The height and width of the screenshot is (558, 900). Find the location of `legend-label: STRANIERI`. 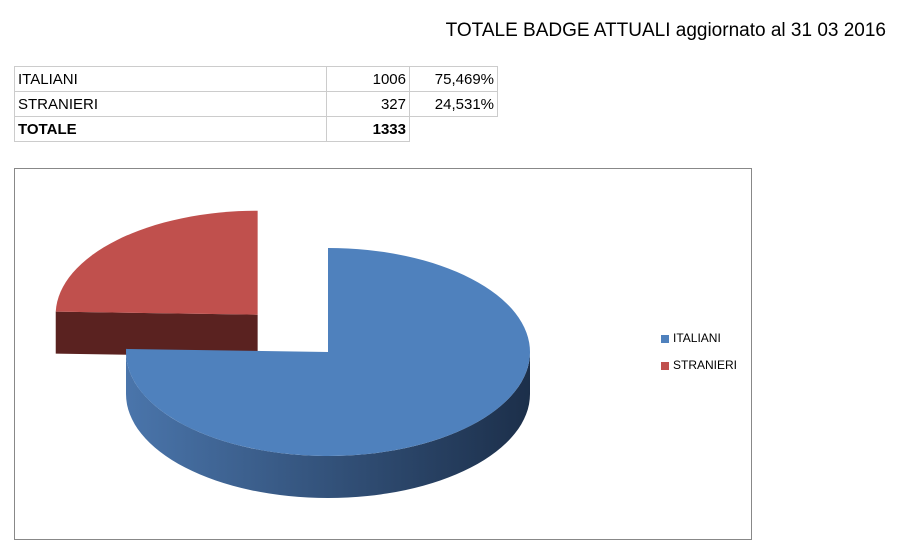

legend-label: STRANIERI is located at coordinates (705, 365).